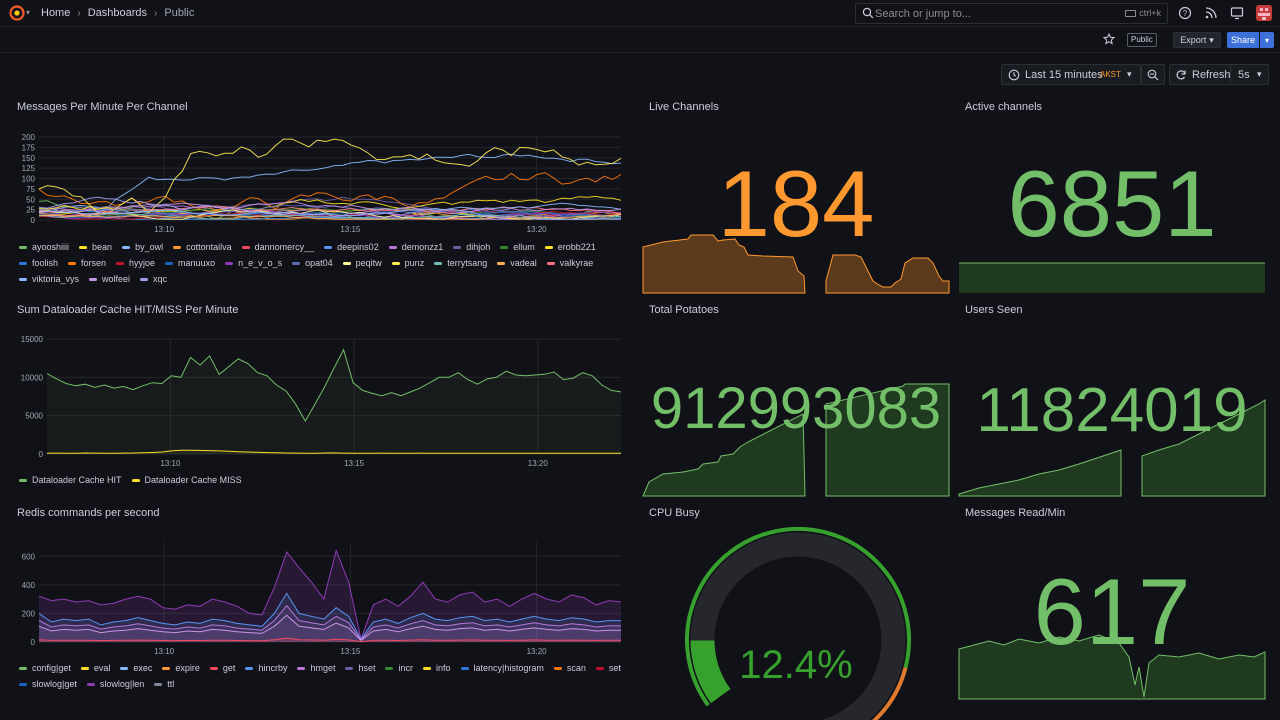  What do you see at coordinates (1250, 74) in the screenshot?
I see `refresh-interval-picker: 5s ▾` at bounding box center [1250, 74].